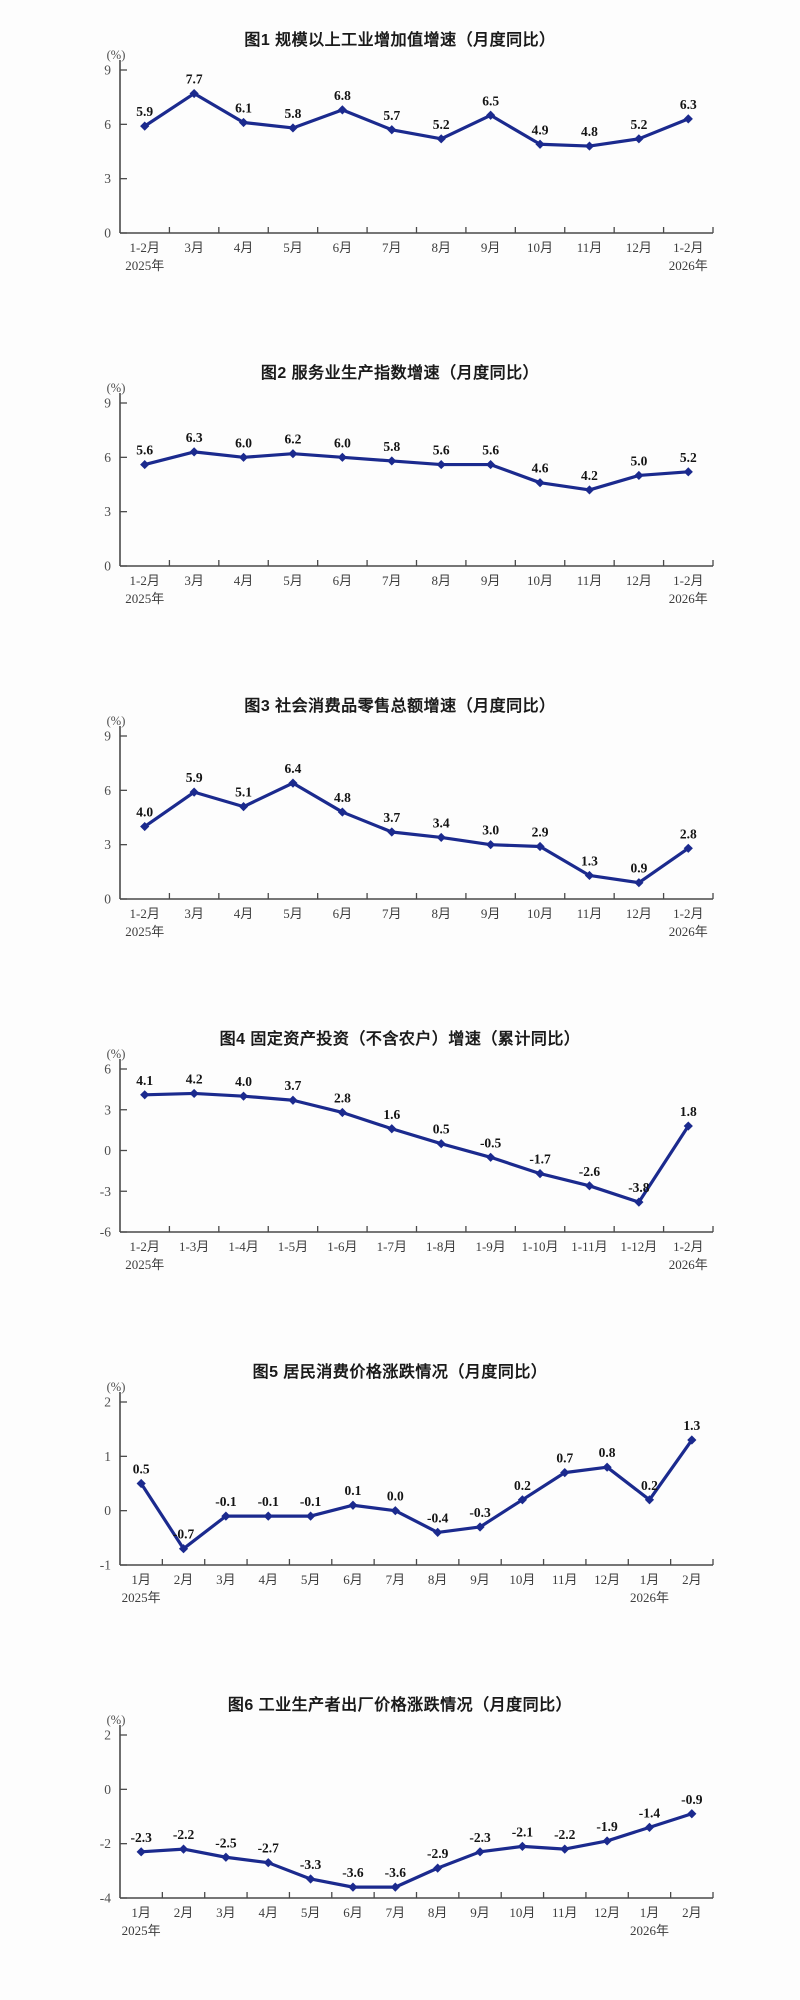  Describe the element at coordinates (391, 446) in the screenshot. I see `data-point-label: 5.8` at that location.